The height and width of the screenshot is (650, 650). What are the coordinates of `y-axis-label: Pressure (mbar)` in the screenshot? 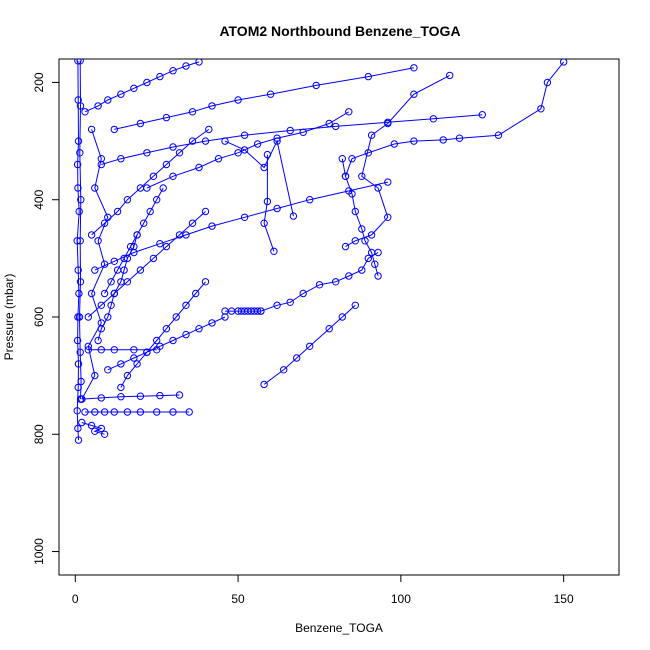 It's located at (9, 317).